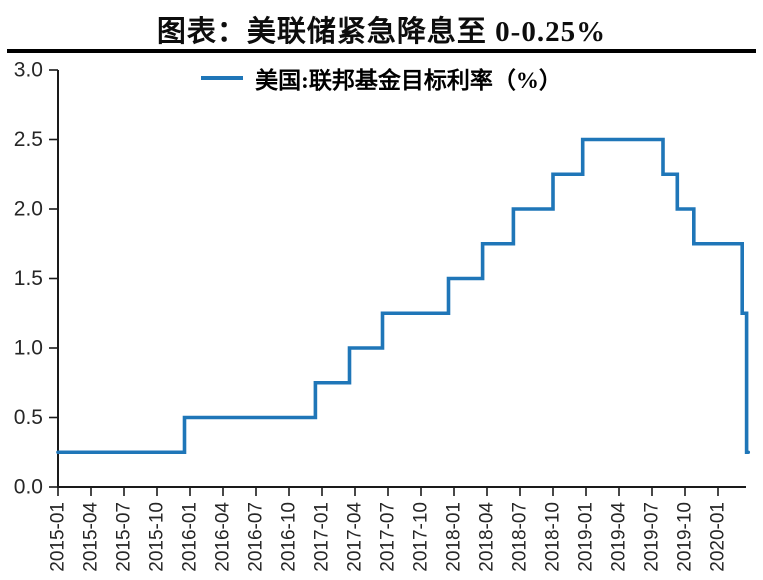 The image size is (763, 580). I want to click on x-tick-label: 2017-01, so click(322, 537).